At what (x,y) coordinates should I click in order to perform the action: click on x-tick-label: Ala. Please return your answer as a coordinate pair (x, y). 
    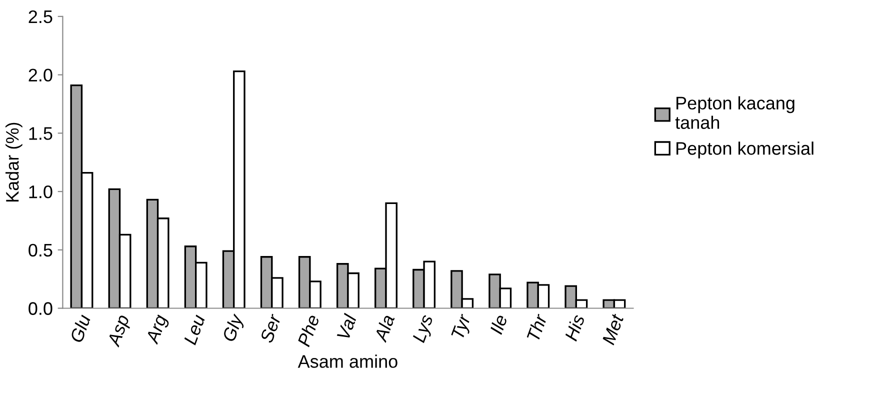
    Looking at the image, I should click on (384, 329).